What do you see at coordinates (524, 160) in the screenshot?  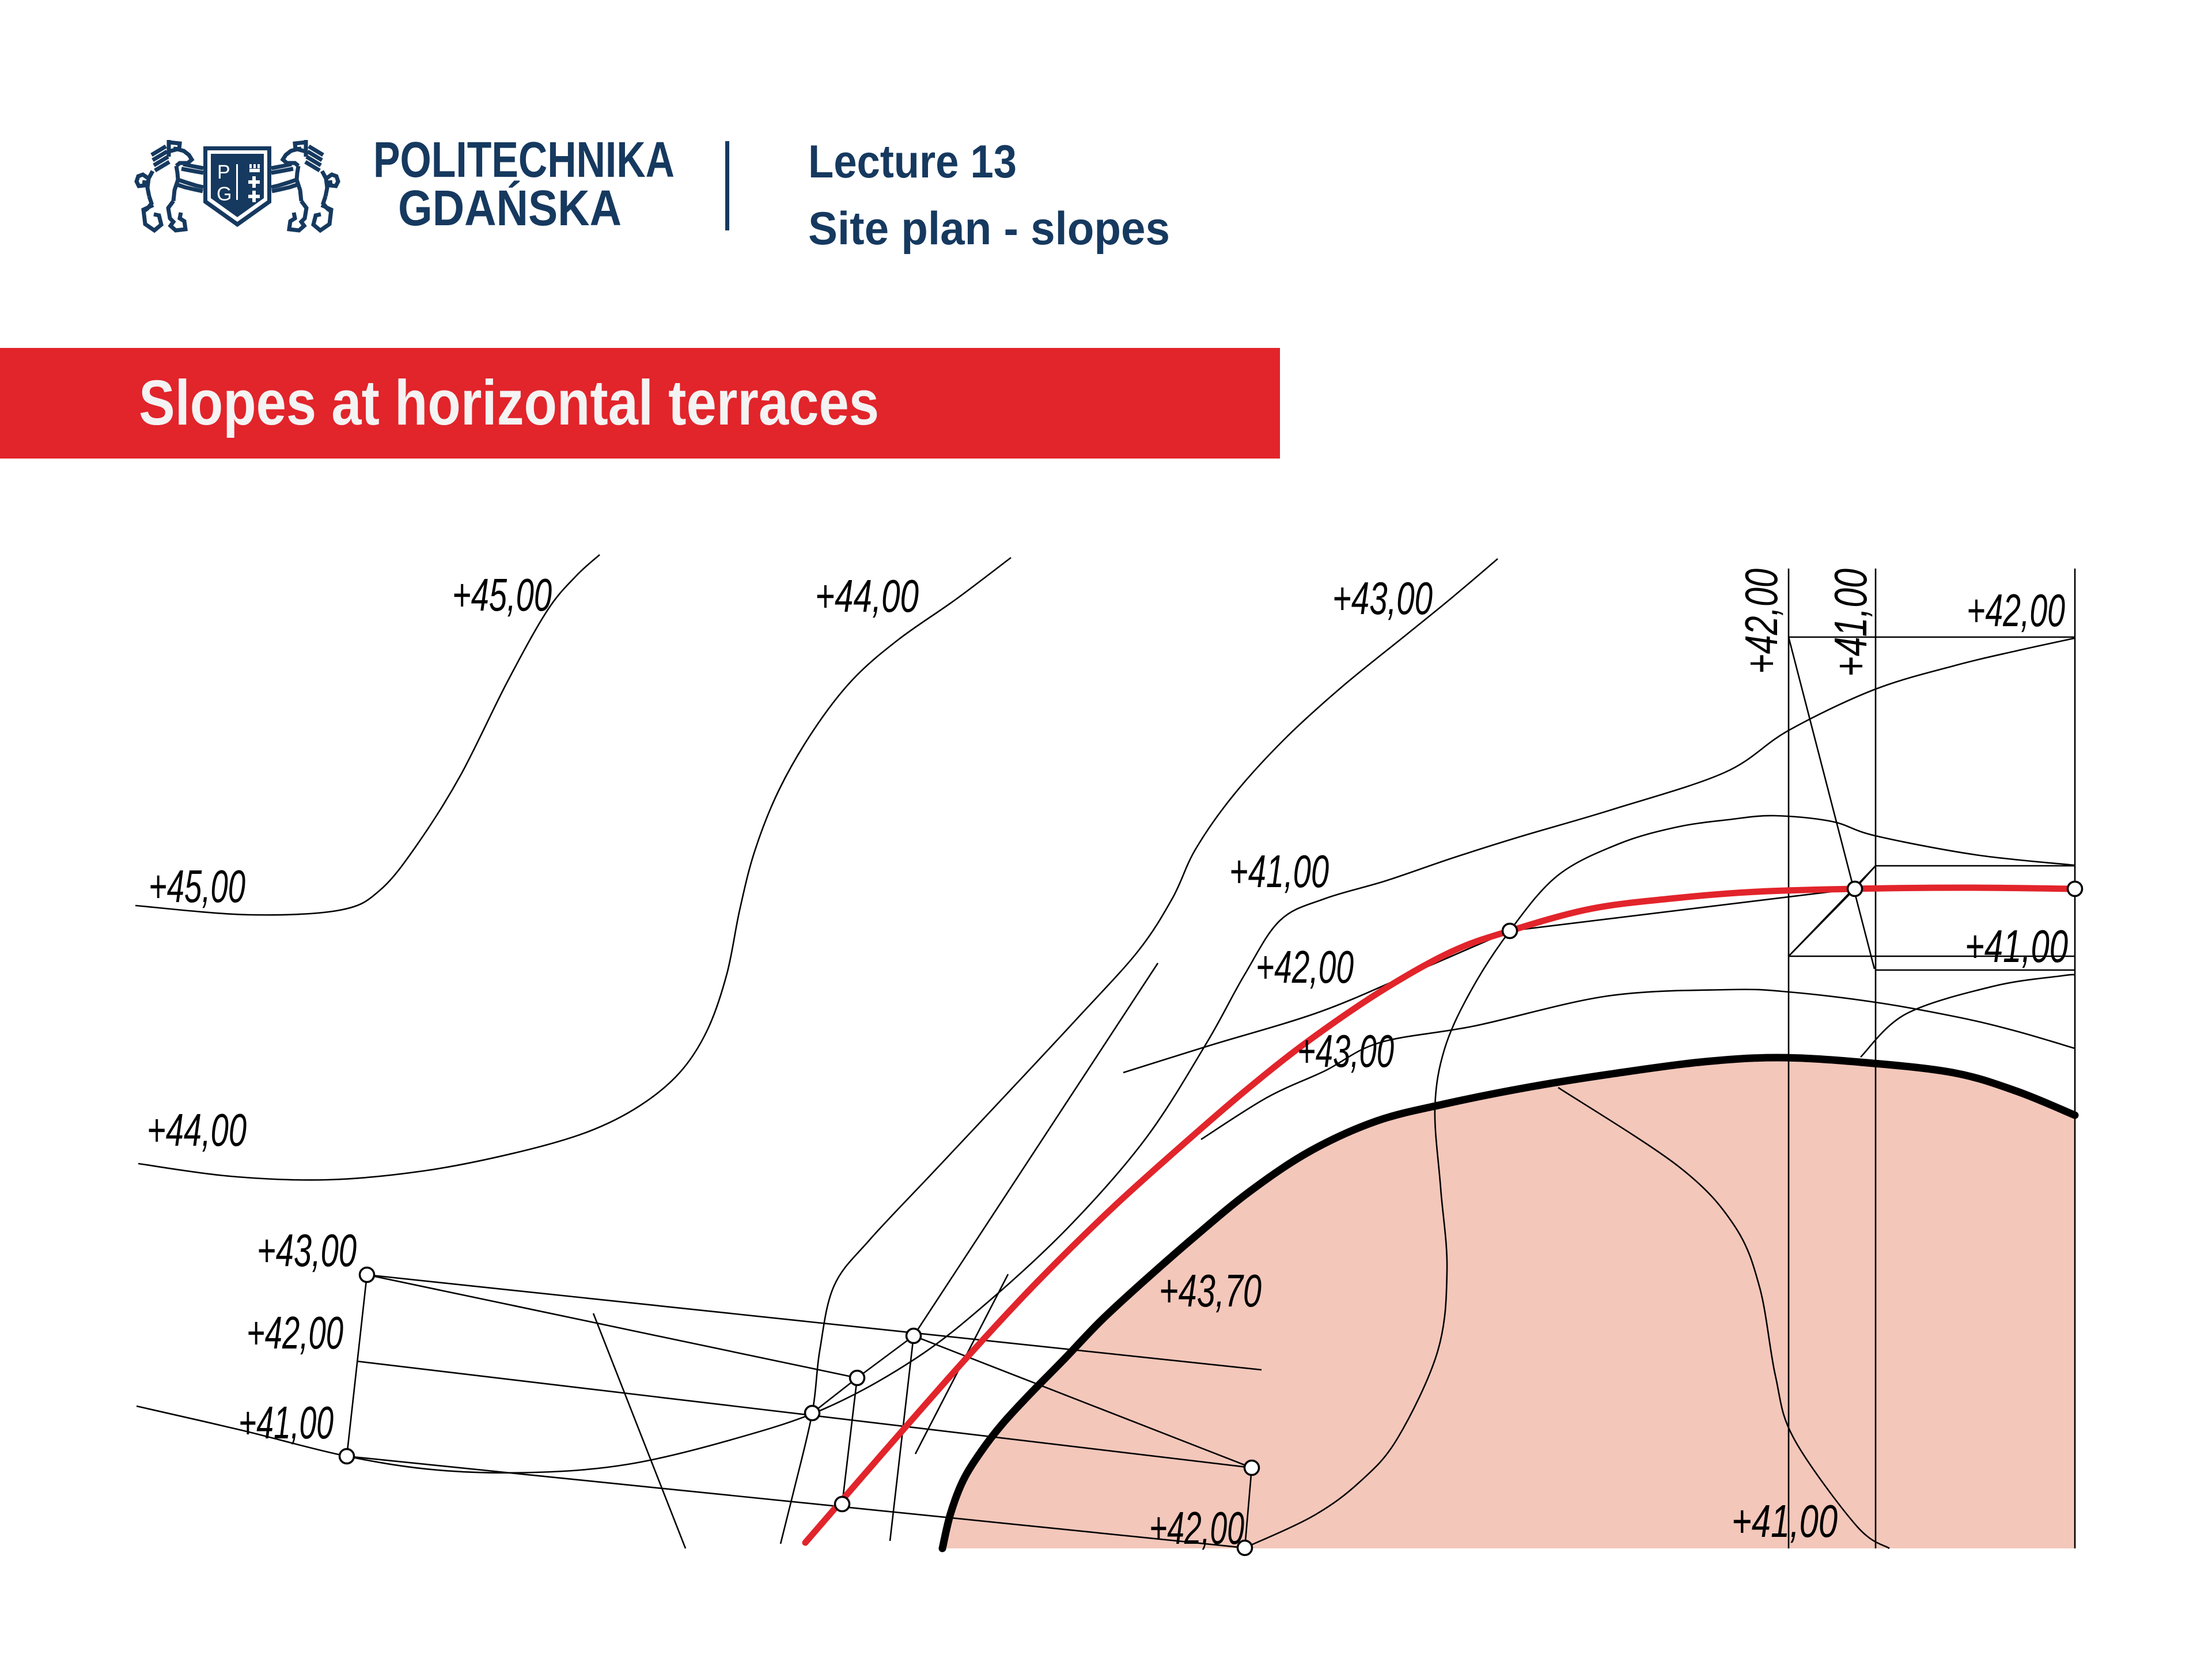 I see `svg-text: POLITECHNIKA` at bounding box center [524, 160].